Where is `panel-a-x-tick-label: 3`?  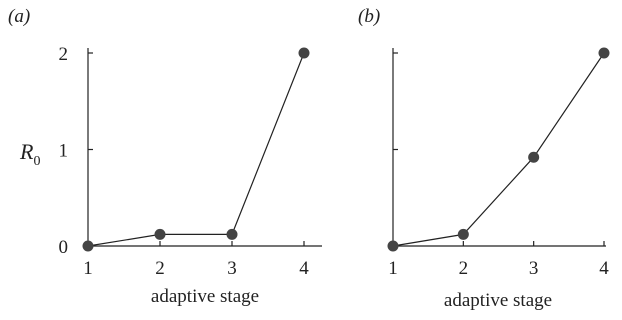 panel-a-x-tick-label: 3 is located at coordinates (232, 268).